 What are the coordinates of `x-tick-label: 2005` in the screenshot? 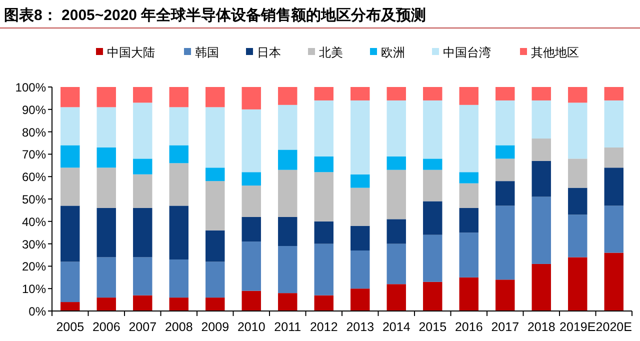 It's located at (70, 327).